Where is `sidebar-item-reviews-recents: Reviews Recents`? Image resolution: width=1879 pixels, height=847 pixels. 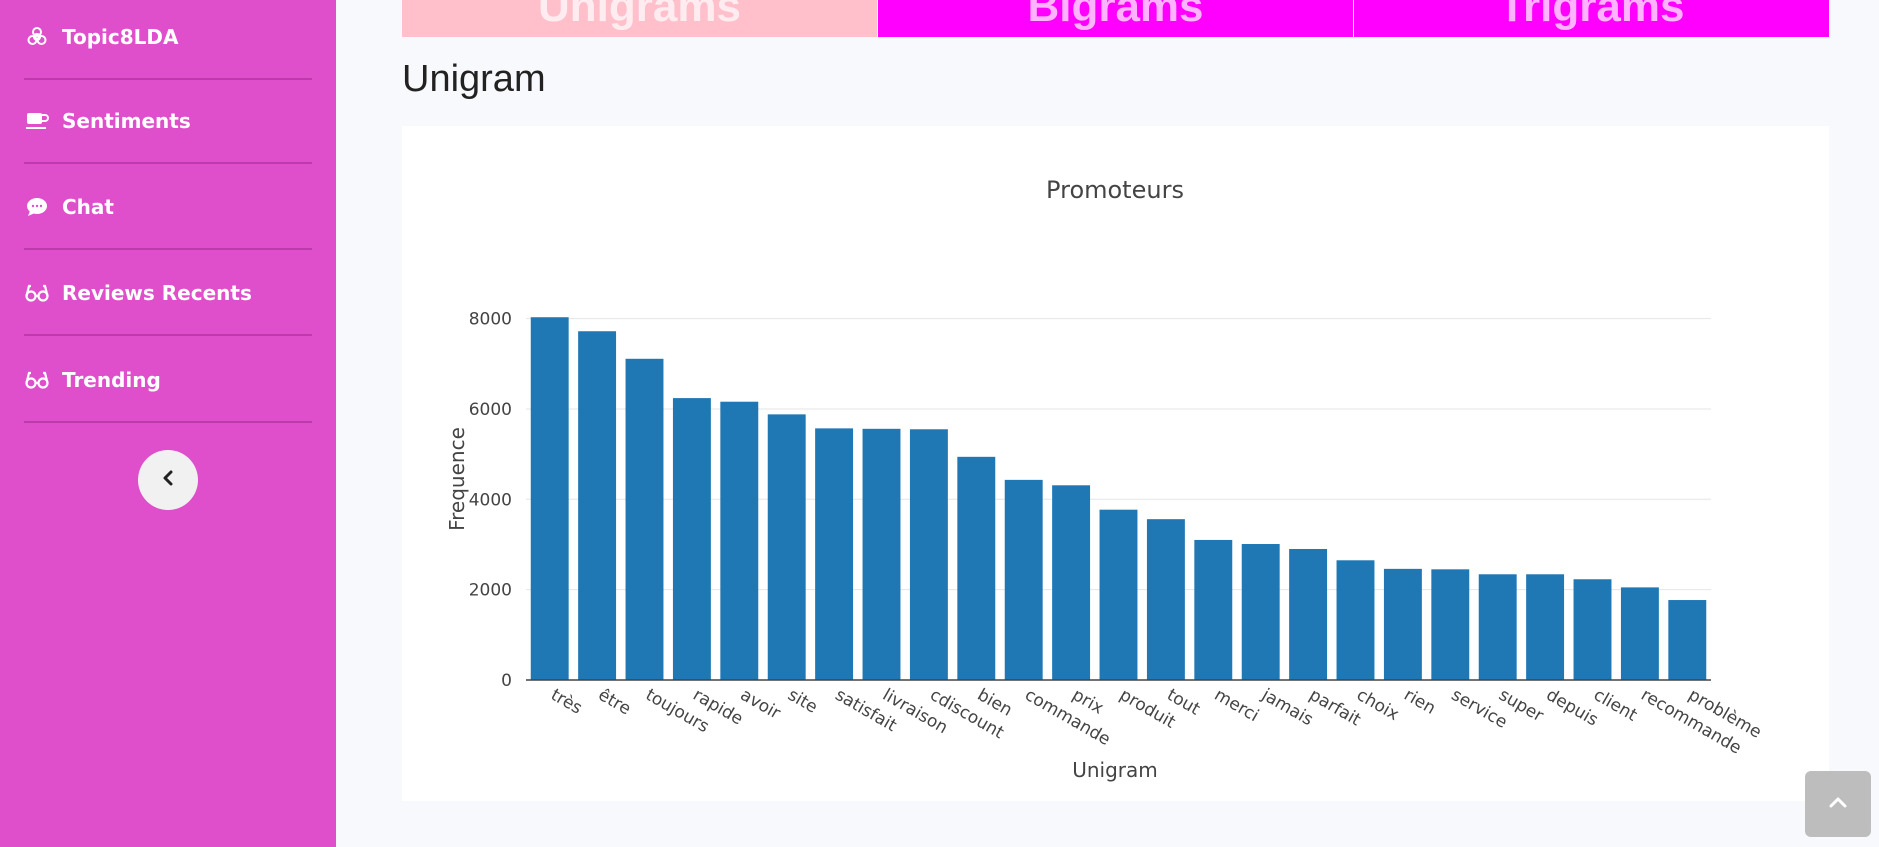
sidebar-item-reviews-recents: Reviews Recents is located at coordinates (168, 294).